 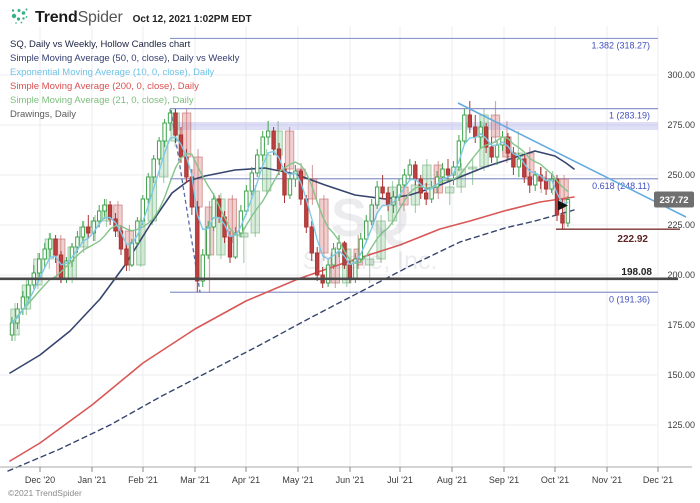 I want to click on chart-timestamp: Oct 12, 2021 1:02PM EDT, so click(x=192, y=19).